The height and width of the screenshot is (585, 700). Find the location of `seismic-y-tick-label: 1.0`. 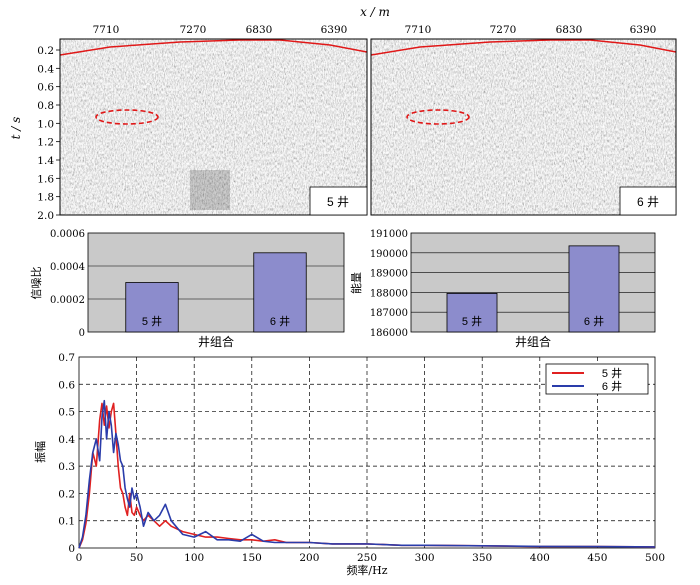

seismic-y-tick-label: 1.0 is located at coordinates (45, 124).